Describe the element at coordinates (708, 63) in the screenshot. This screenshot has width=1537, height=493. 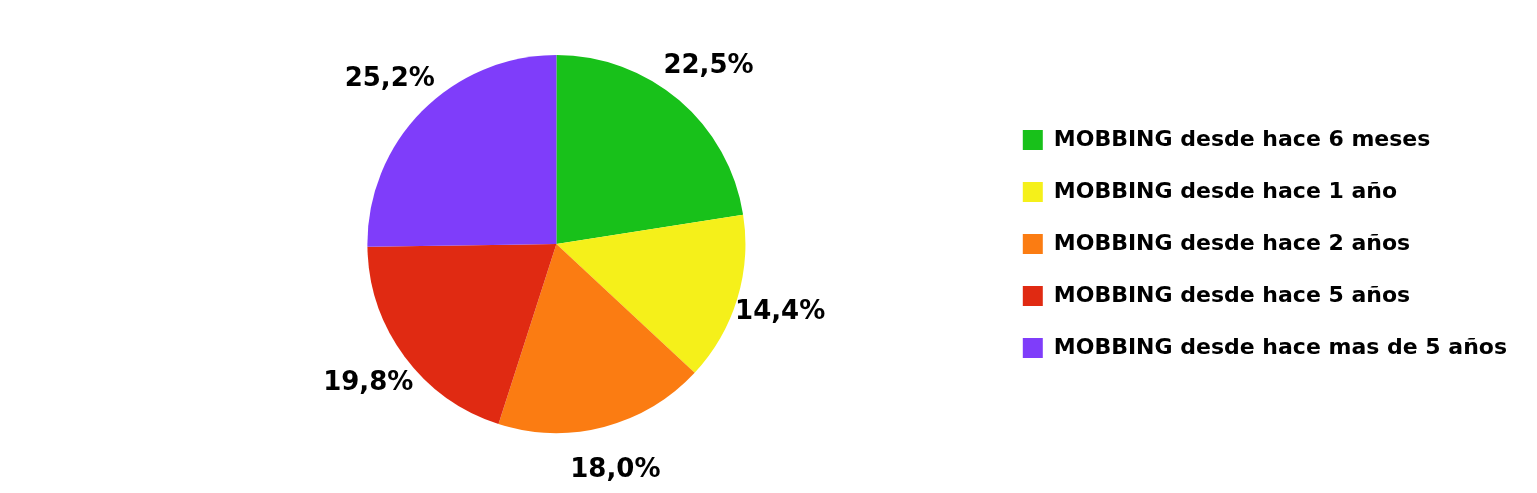
I see `data-label: 22,5%` at that location.